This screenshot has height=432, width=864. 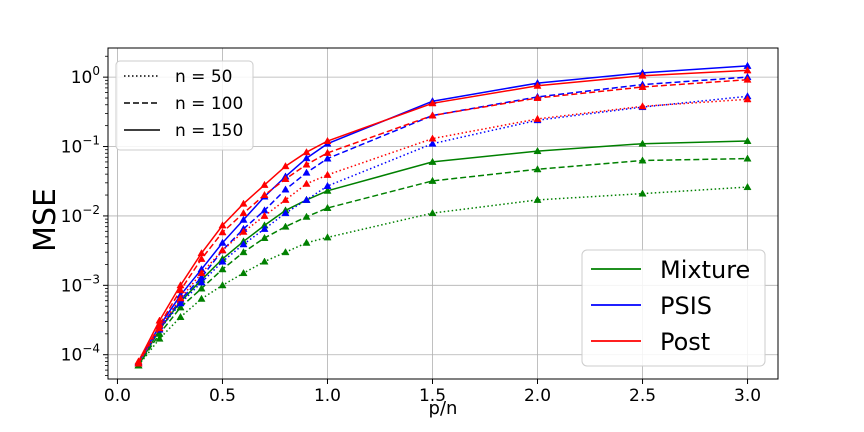 What do you see at coordinates (747, 396) in the screenshot?
I see `x-tick-label: 3.0` at bounding box center [747, 396].